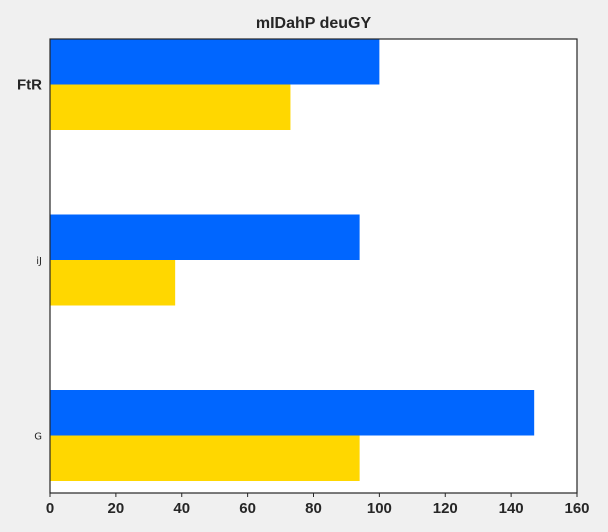 The image size is (608, 532). I want to click on x-tick-label: 80, so click(313, 508).